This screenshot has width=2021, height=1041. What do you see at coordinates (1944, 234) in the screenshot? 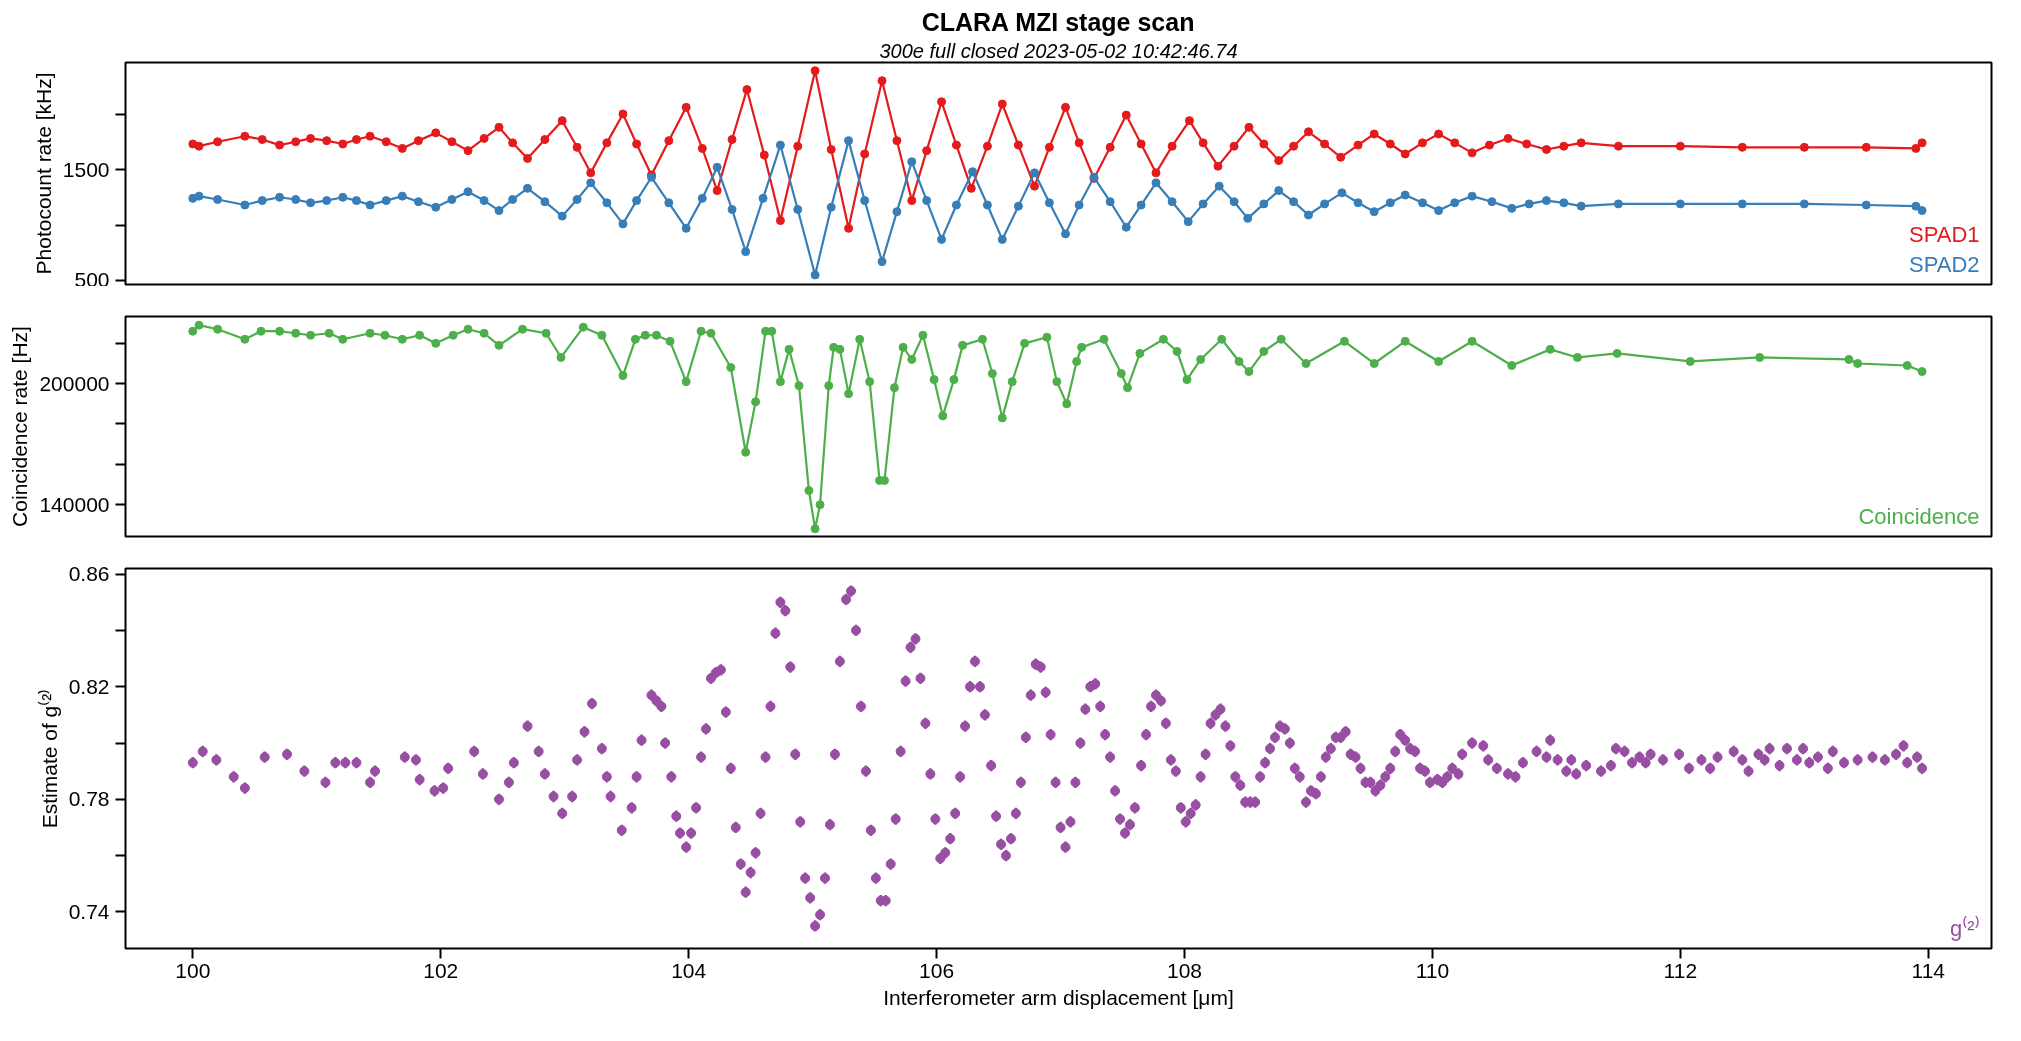
I see `text: SPAD1` at bounding box center [1944, 234].